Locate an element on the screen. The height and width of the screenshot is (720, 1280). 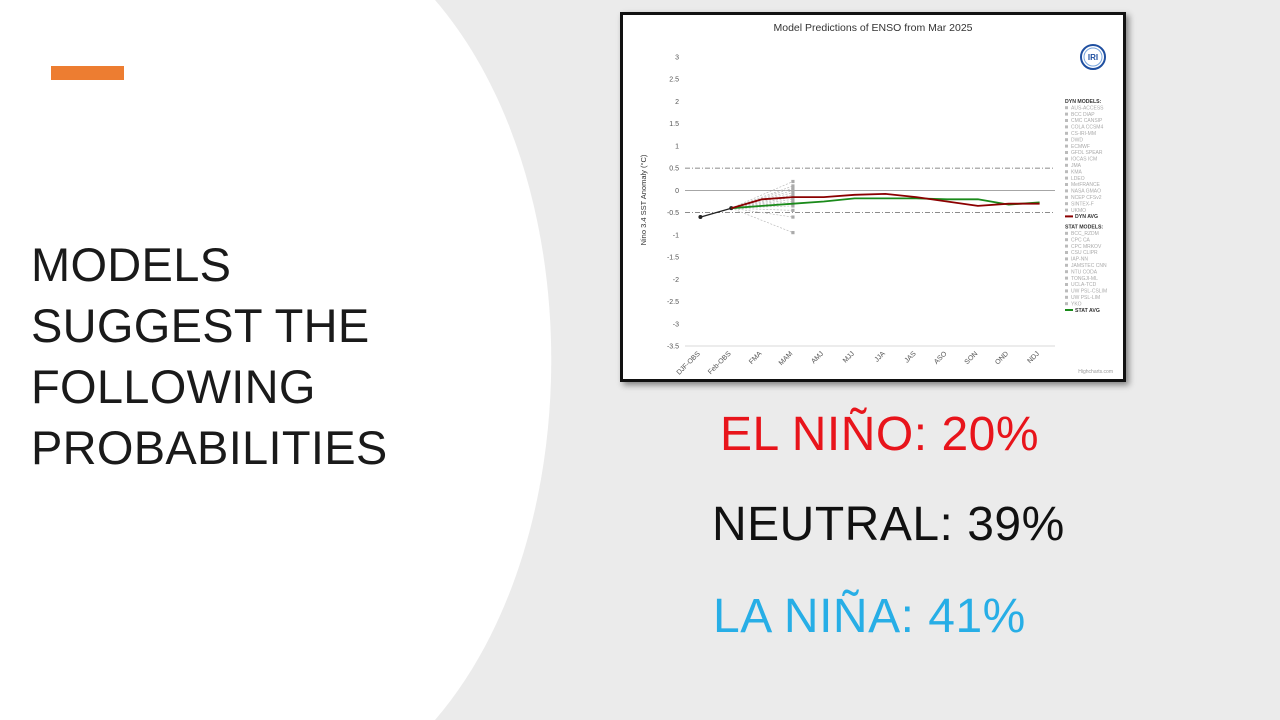
y-tick-label: -2 is located at coordinates (676, 280).